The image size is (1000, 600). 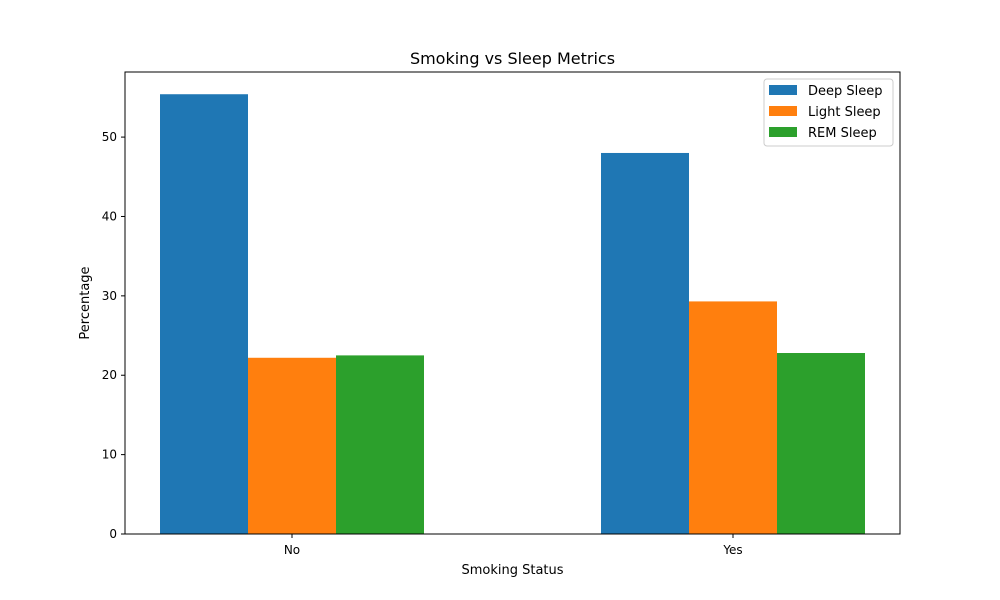 I want to click on x-axis-label: Smoking Status, so click(x=512, y=570).